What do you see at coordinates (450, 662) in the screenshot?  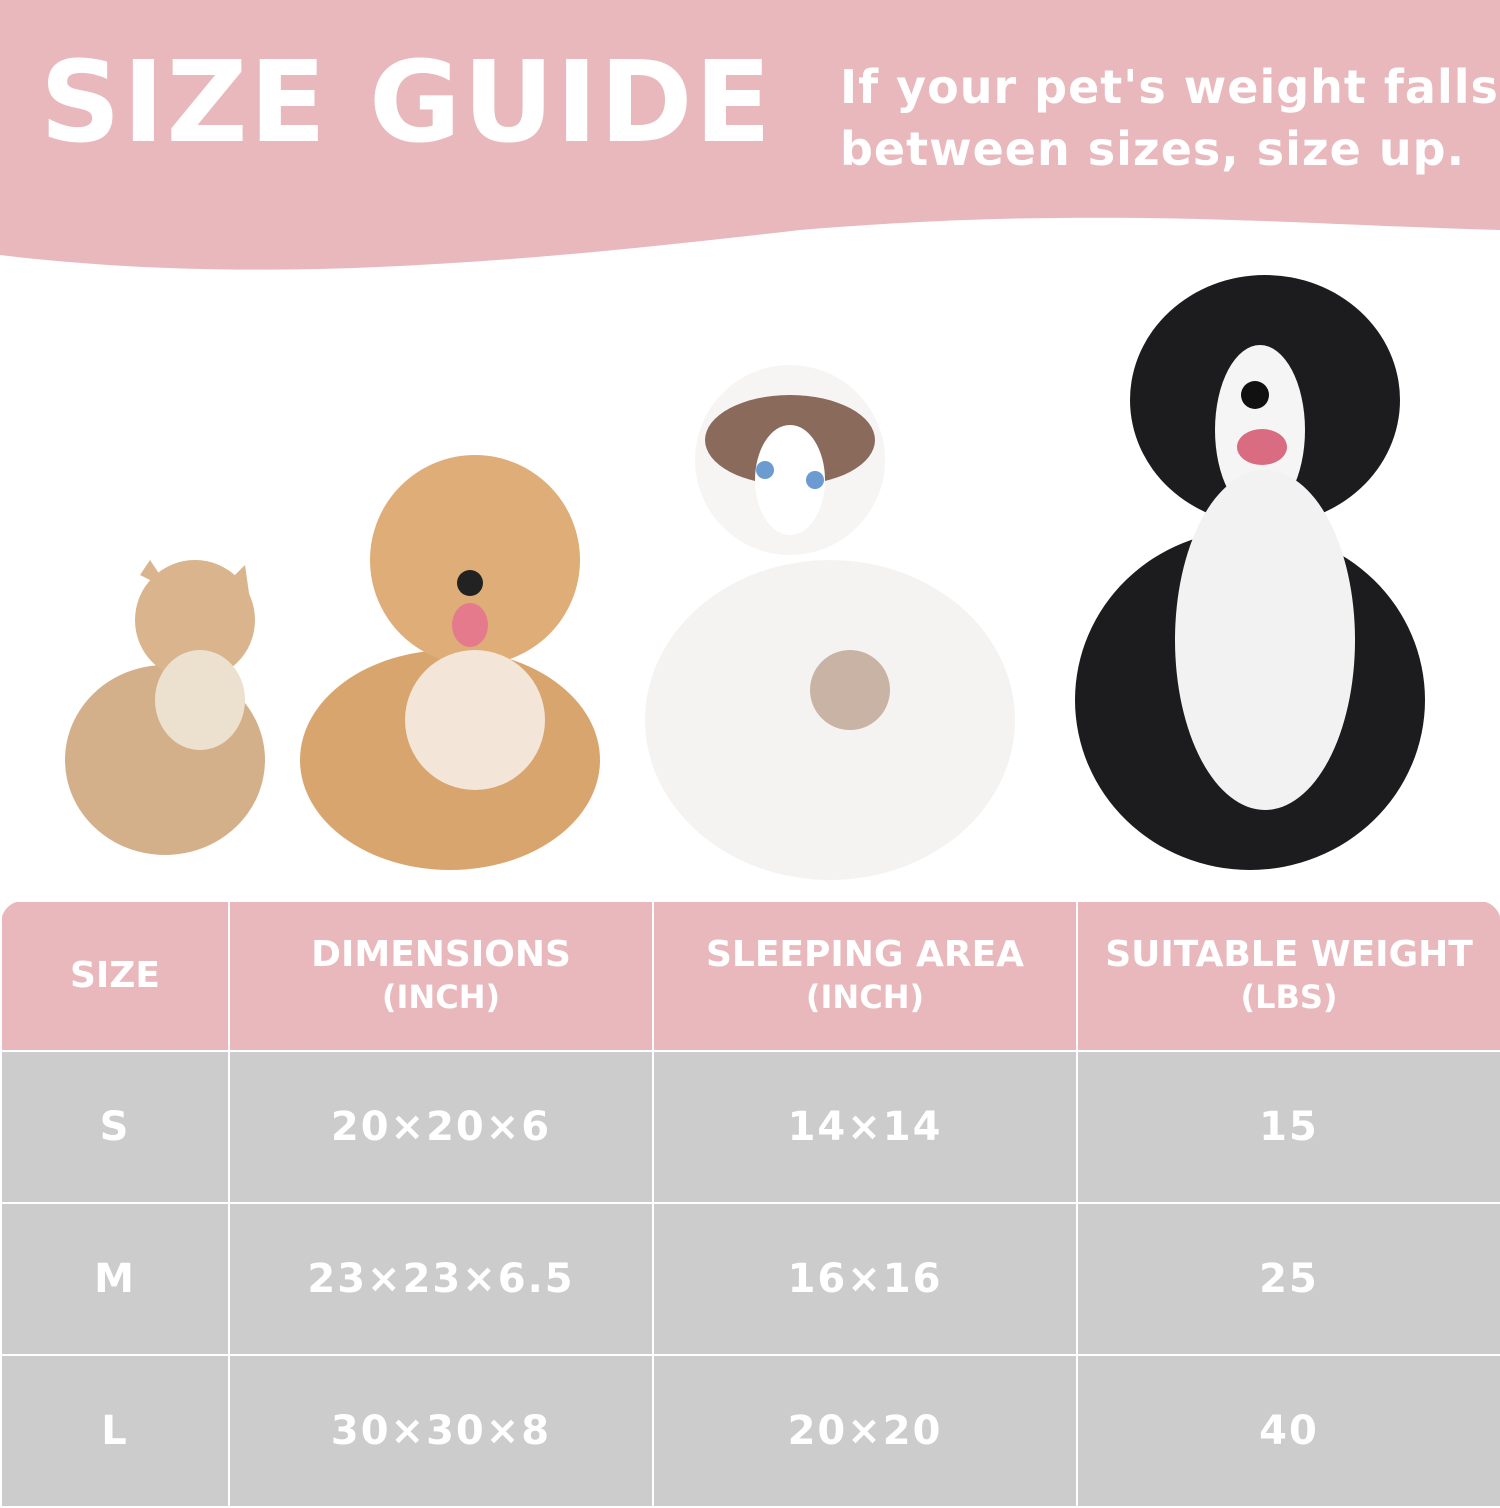 I see `small-dog-image` at bounding box center [450, 662].